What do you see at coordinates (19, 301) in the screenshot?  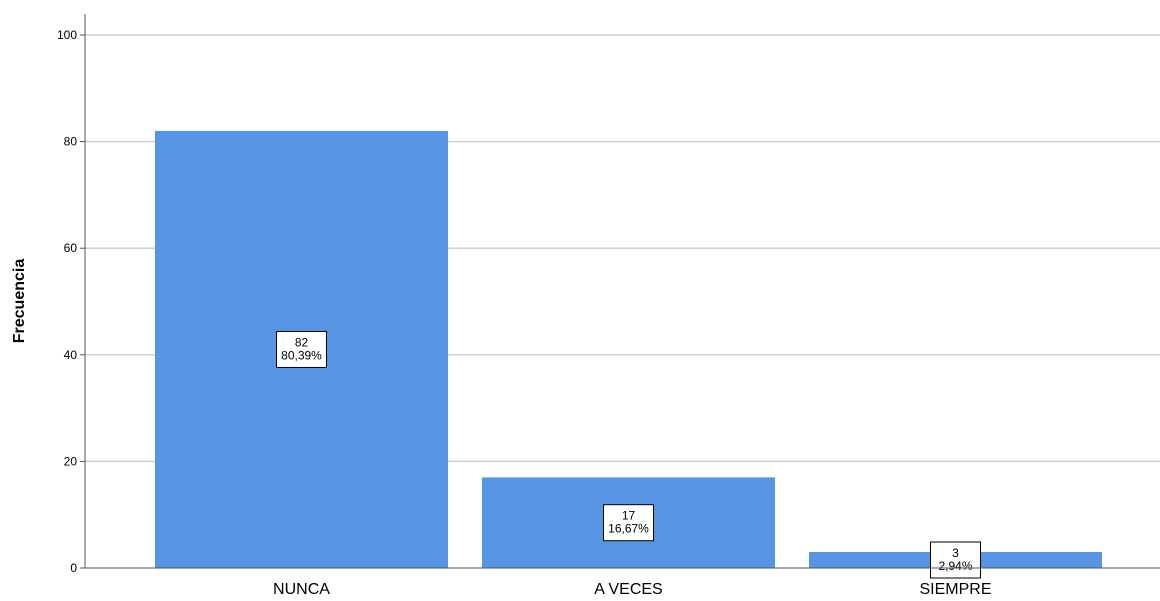 I see `y-axis-title: Frecuencia` at bounding box center [19, 301].